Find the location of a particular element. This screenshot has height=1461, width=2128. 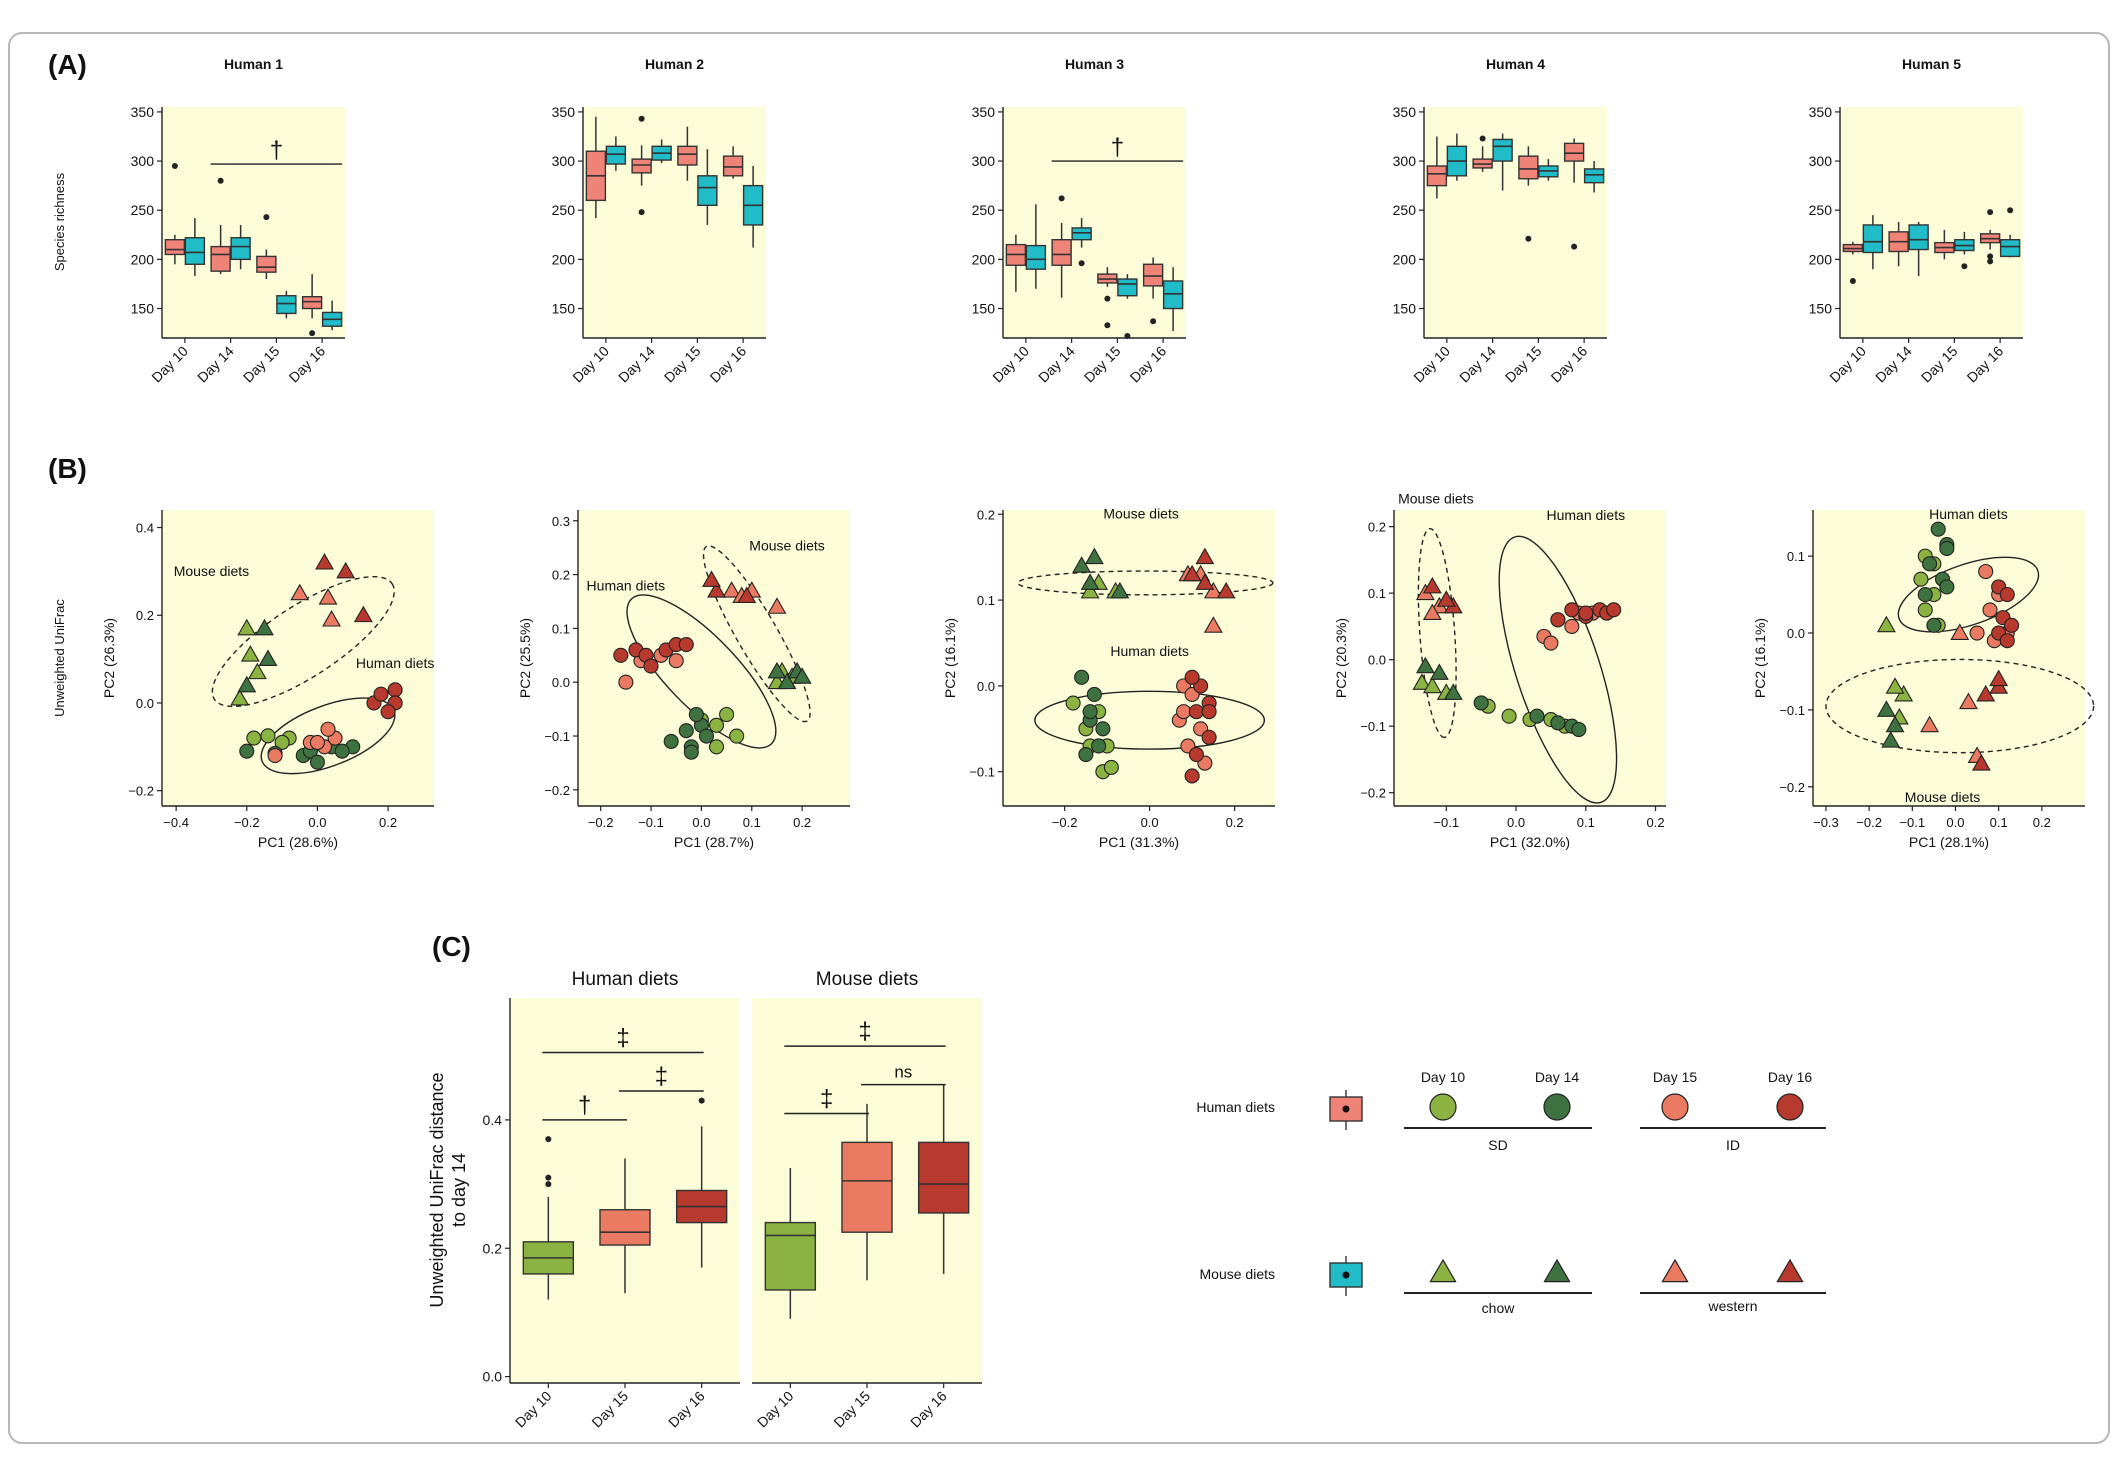

subplot-title: Human 4 is located at coordinates (1515, 64).